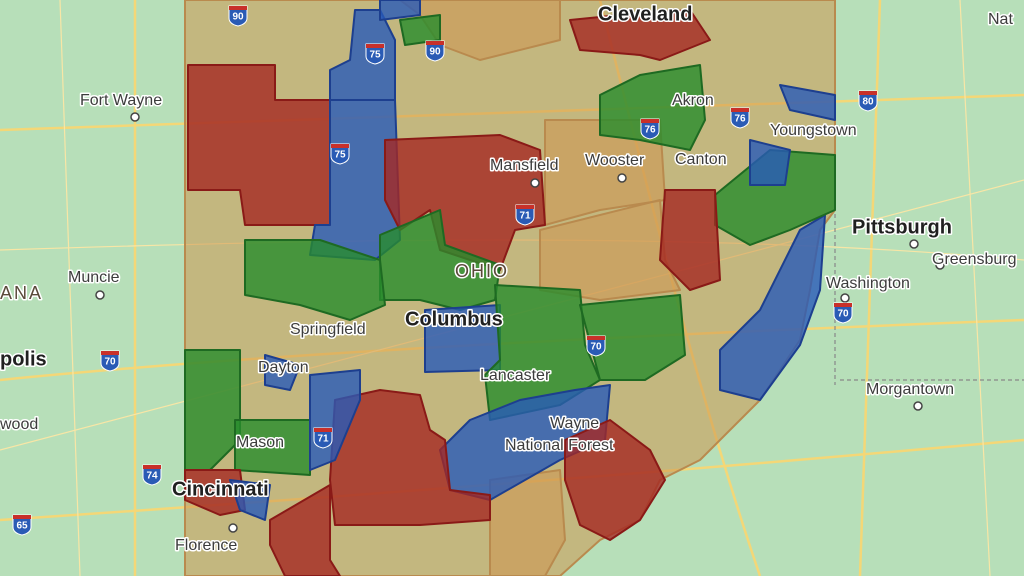 Image resolution: width=1024 pixels, height=576 pixels. I want to click on place-label: National Forest, so click(559, 445).